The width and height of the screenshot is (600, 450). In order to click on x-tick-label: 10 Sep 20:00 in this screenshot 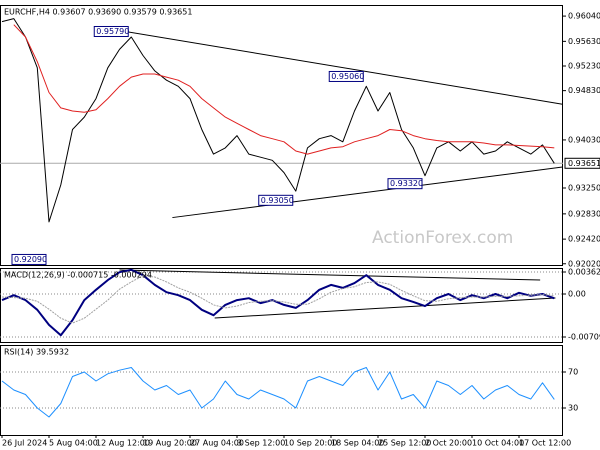, I will do `click(310, 443)`.